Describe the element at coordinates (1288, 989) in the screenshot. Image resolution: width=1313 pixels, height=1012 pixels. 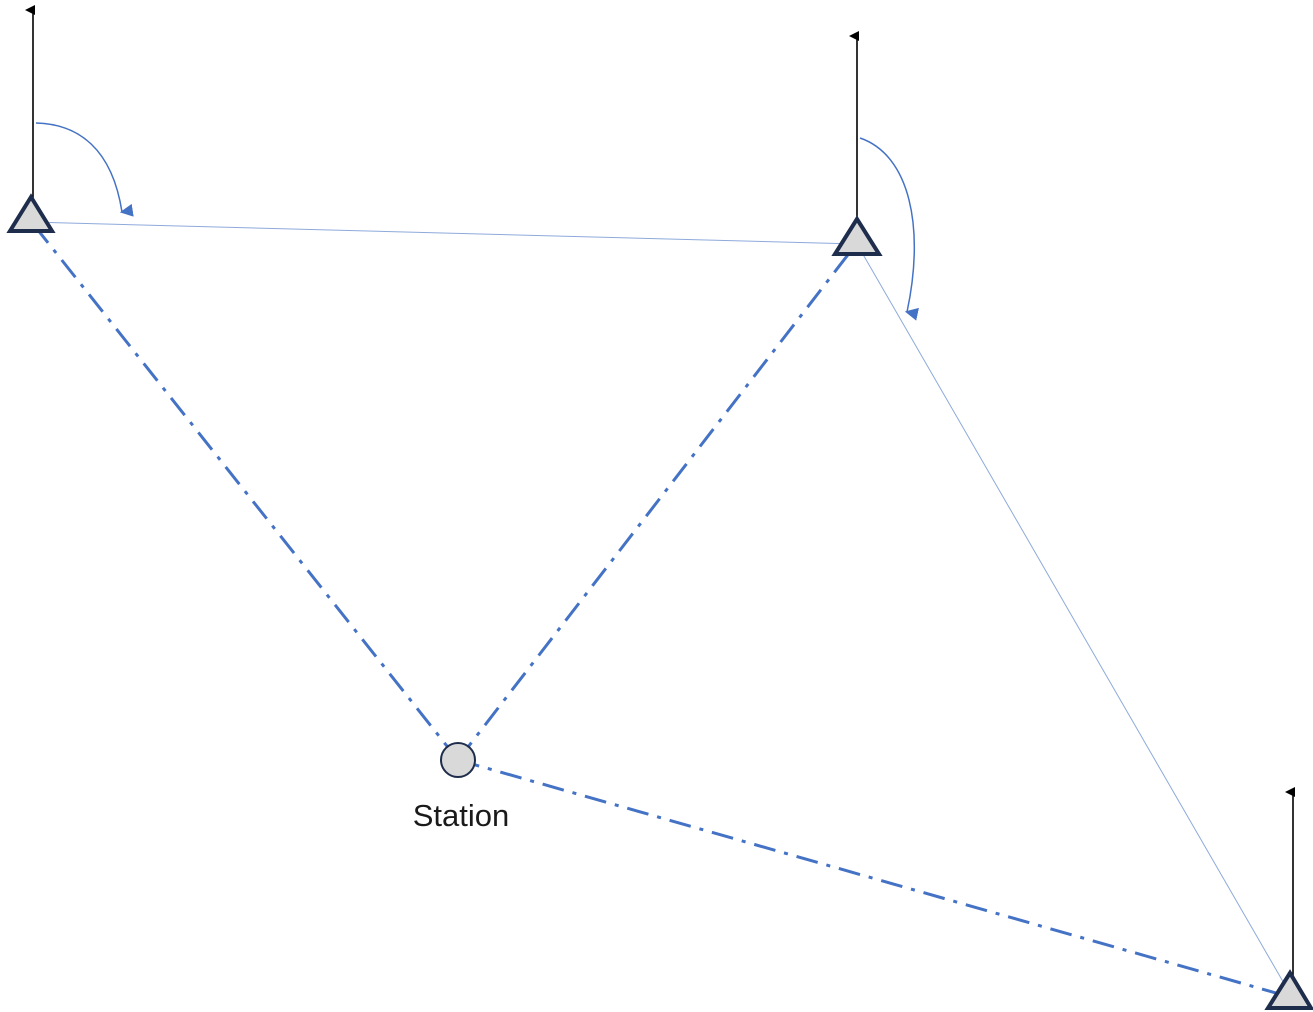
I see `control-point-right-icon` at that location.